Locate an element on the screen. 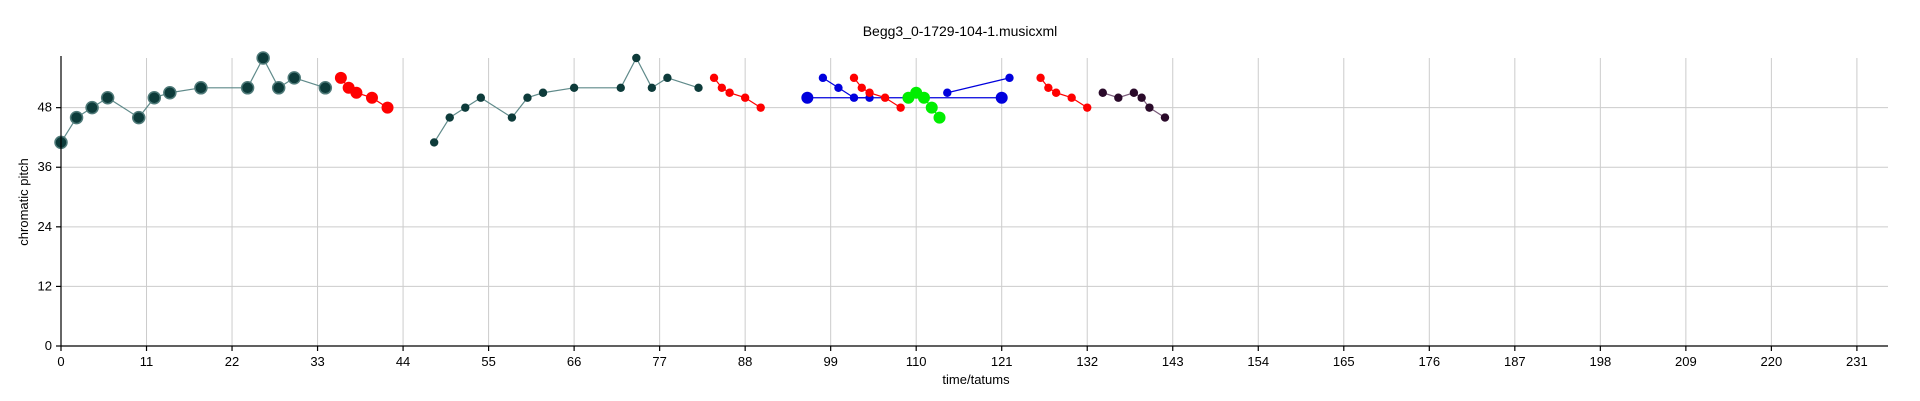  x-tick-label: 99 is located at coordinates (830, 361).